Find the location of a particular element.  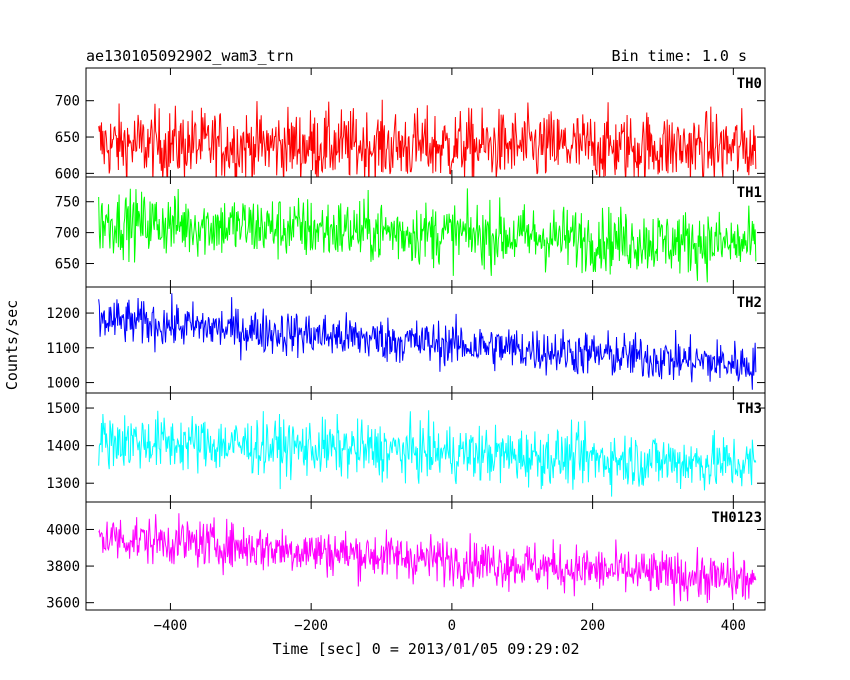

series-line-th2 is located at coordinates (427, 341).